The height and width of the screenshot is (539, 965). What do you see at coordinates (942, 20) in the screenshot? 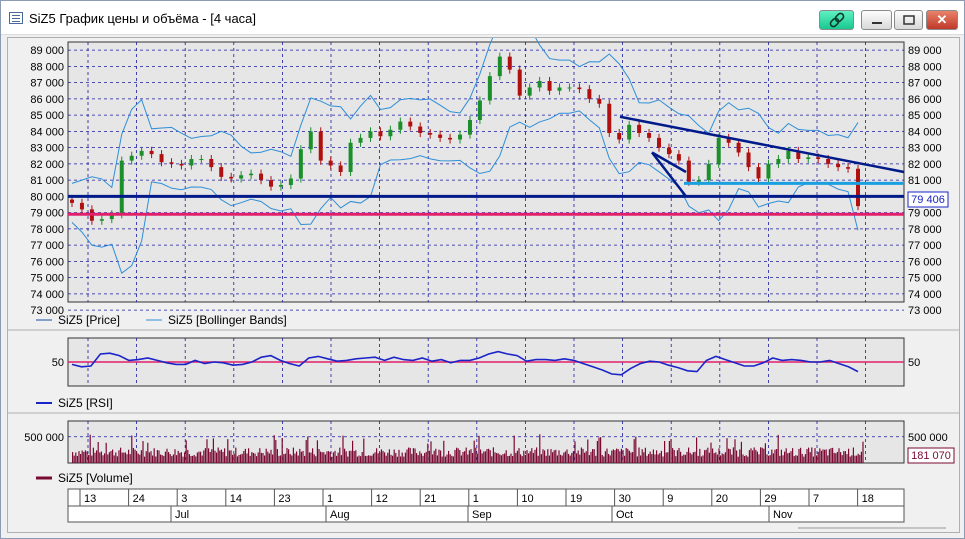
I see `close-button: ✕` at bounding box center [942, 20].